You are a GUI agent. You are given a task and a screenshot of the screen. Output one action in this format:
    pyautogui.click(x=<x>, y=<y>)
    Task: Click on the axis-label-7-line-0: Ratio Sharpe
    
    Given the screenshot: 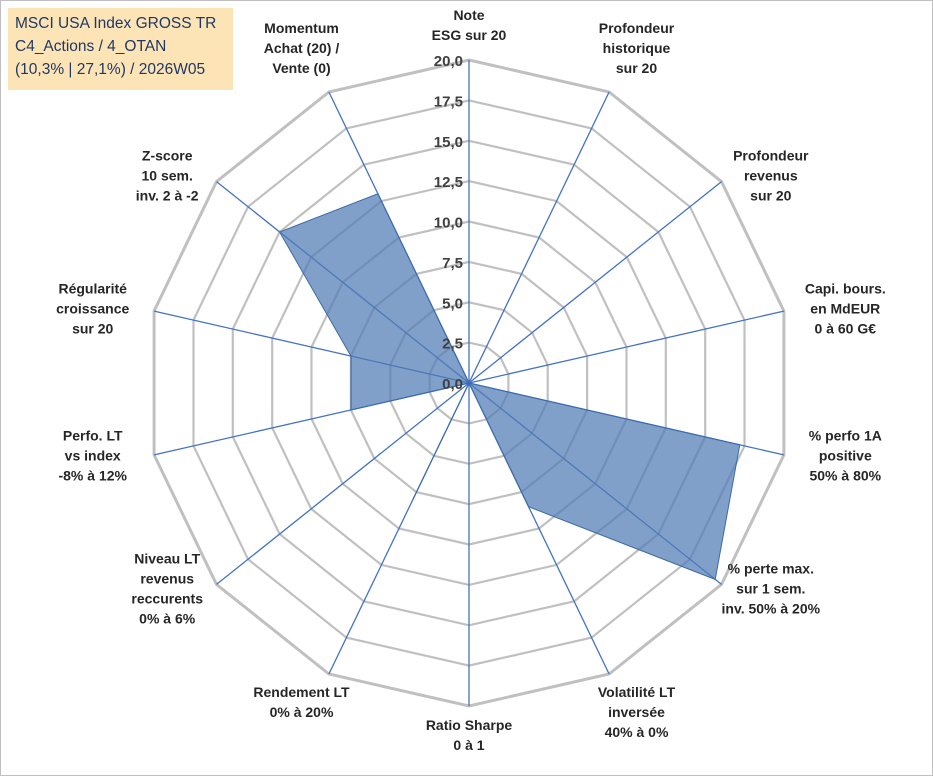 What is the action you would take?
    pyautogui.click(x=469, y=725)
    